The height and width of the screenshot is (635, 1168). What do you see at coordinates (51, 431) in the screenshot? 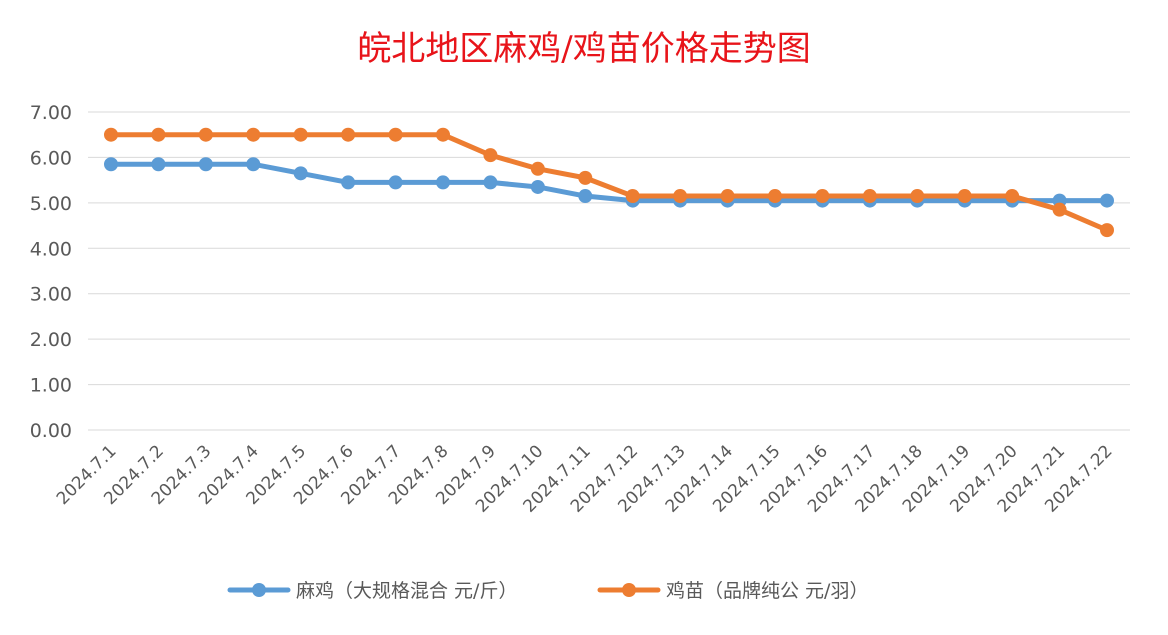
I see `y-tick-label: 0.00` at bounding box center [51, 431].